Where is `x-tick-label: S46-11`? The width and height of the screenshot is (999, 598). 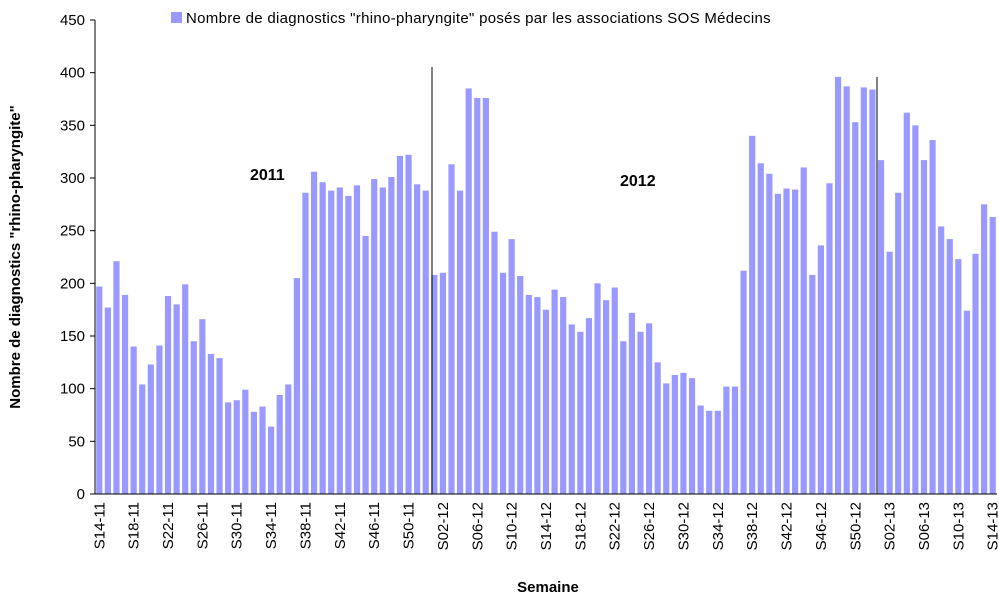 x-tick-label: S46-11 is located at coordinates (374, 525).